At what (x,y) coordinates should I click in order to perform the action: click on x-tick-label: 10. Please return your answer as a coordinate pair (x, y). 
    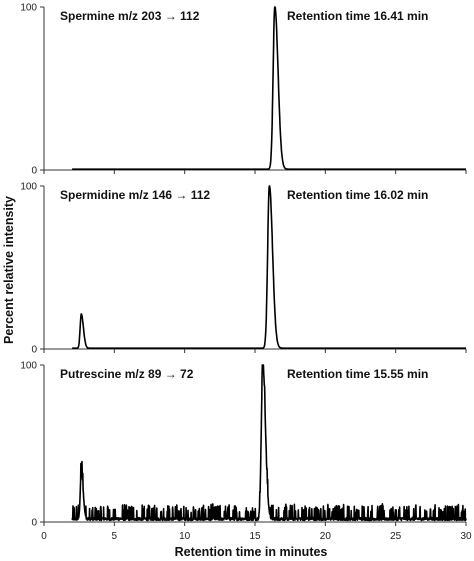
    Looking at the image, I should click on (185, 536).